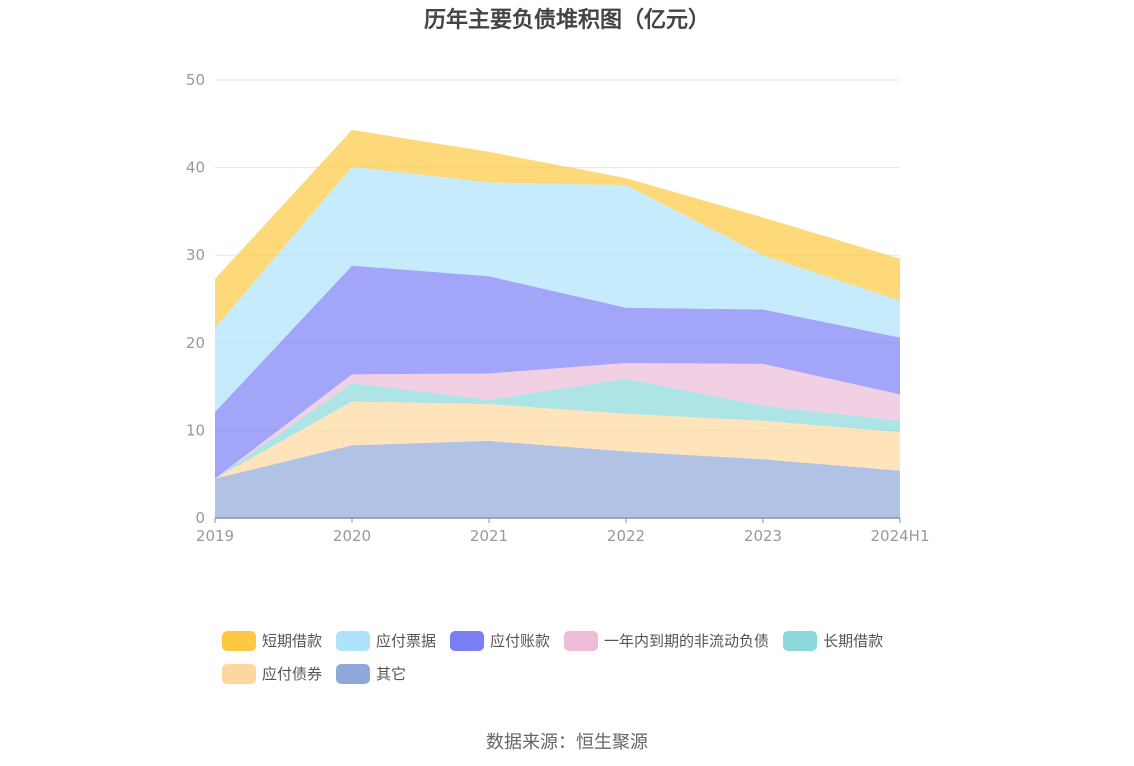 This screenshot has width=1134, height=766. Describe the element at coordinates (195, 430) in the screenshot. I see `y-tick-label: 10` at that location.